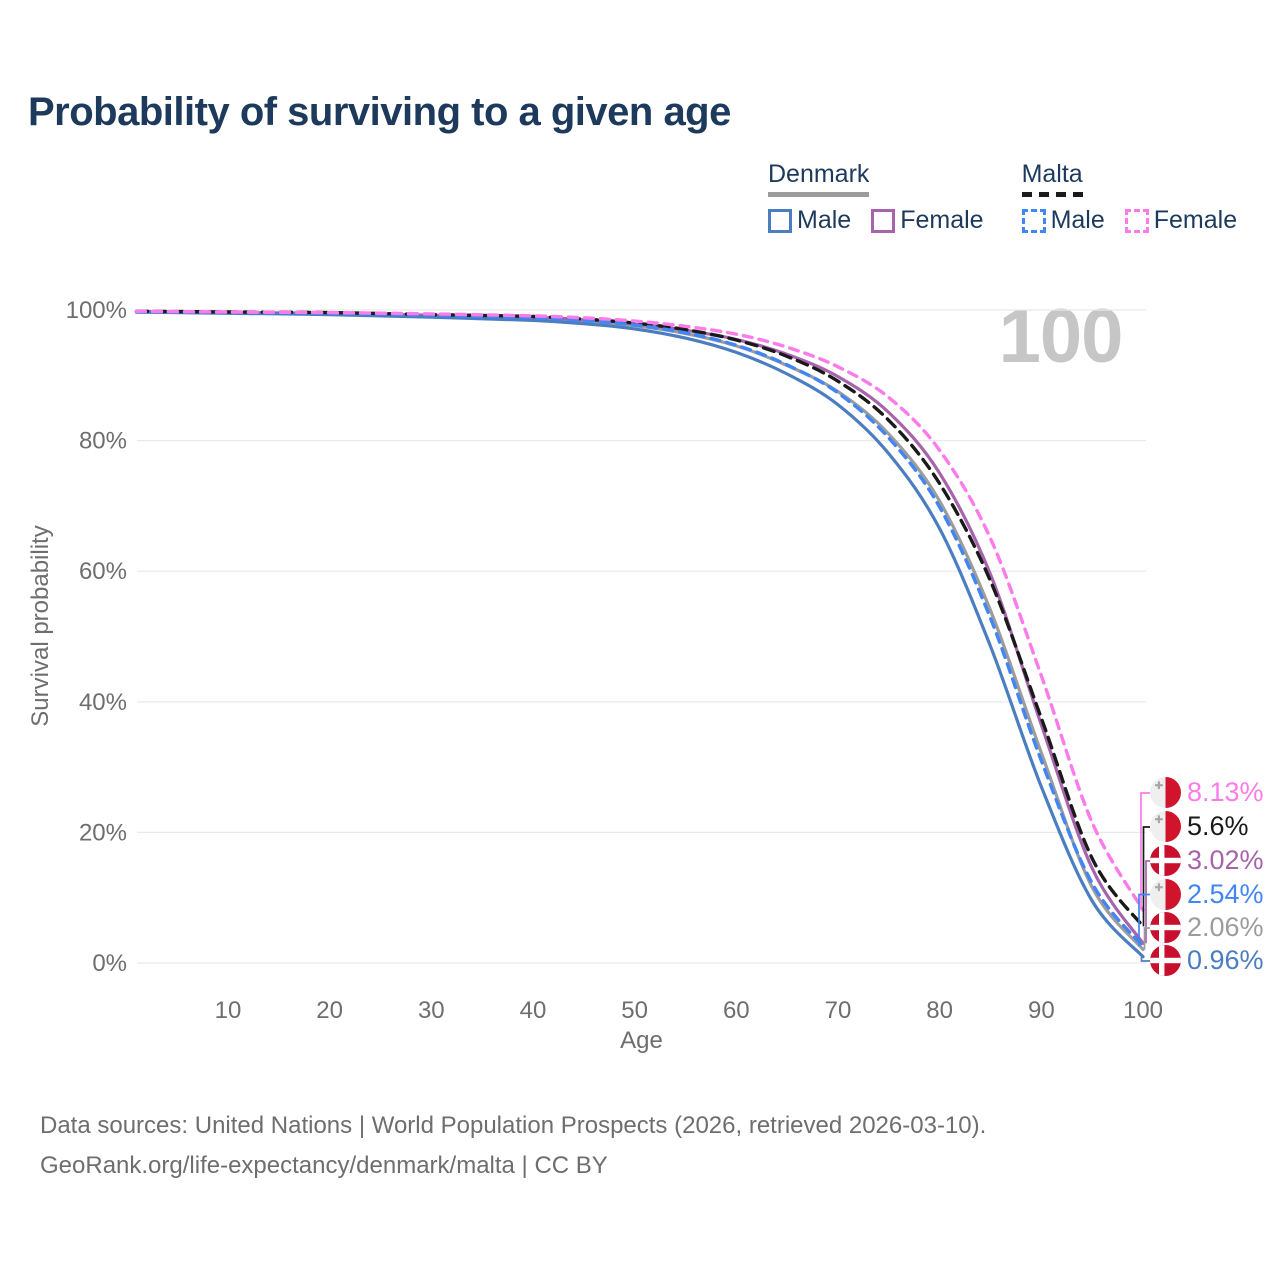 This screenshot has width=1280, height=1280. Describe the element at coordinates (109, 963) in the screenshot. I see `y-tick-0: 0%` at that location.